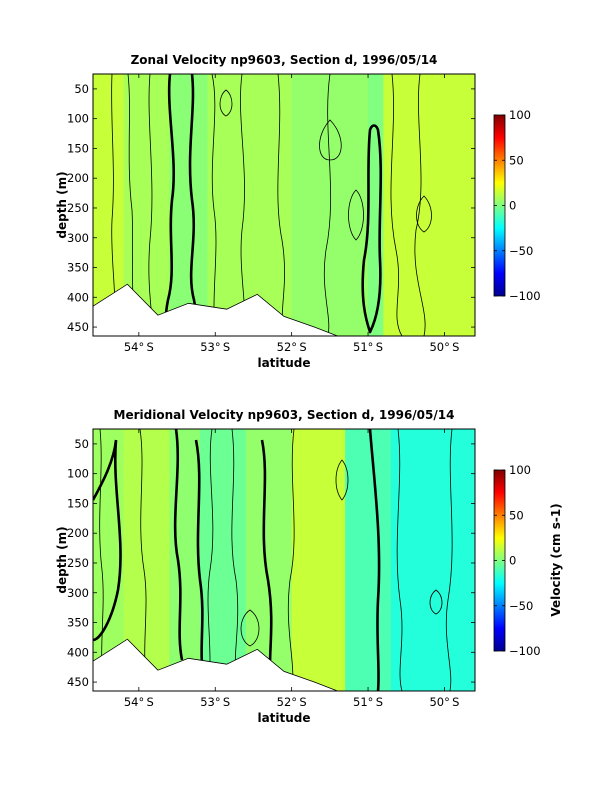 The image size is (612, 792). Describe the element at coordinates (517, 205) in the screenshot. I see `colorbar: −100 −50 0 50 100` at that location.